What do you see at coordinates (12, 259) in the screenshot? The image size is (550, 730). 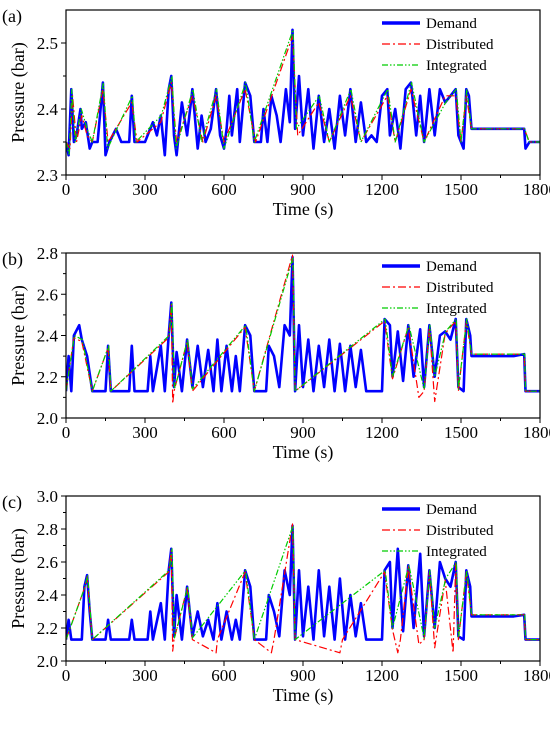 I see `panel-label: (b)` at bounding box center [12, 259].